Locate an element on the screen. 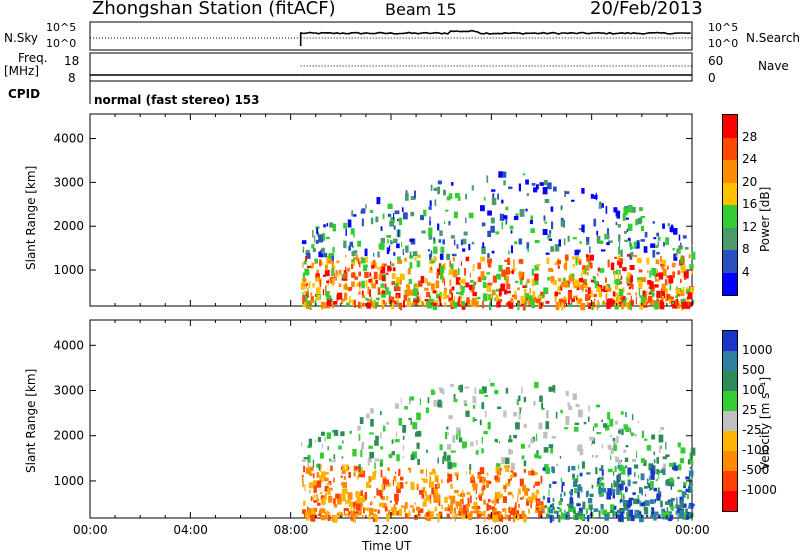 This screenshot has width=800, height=554. colorbar-tick-label: -1000 is located at coordinates (759, 490).